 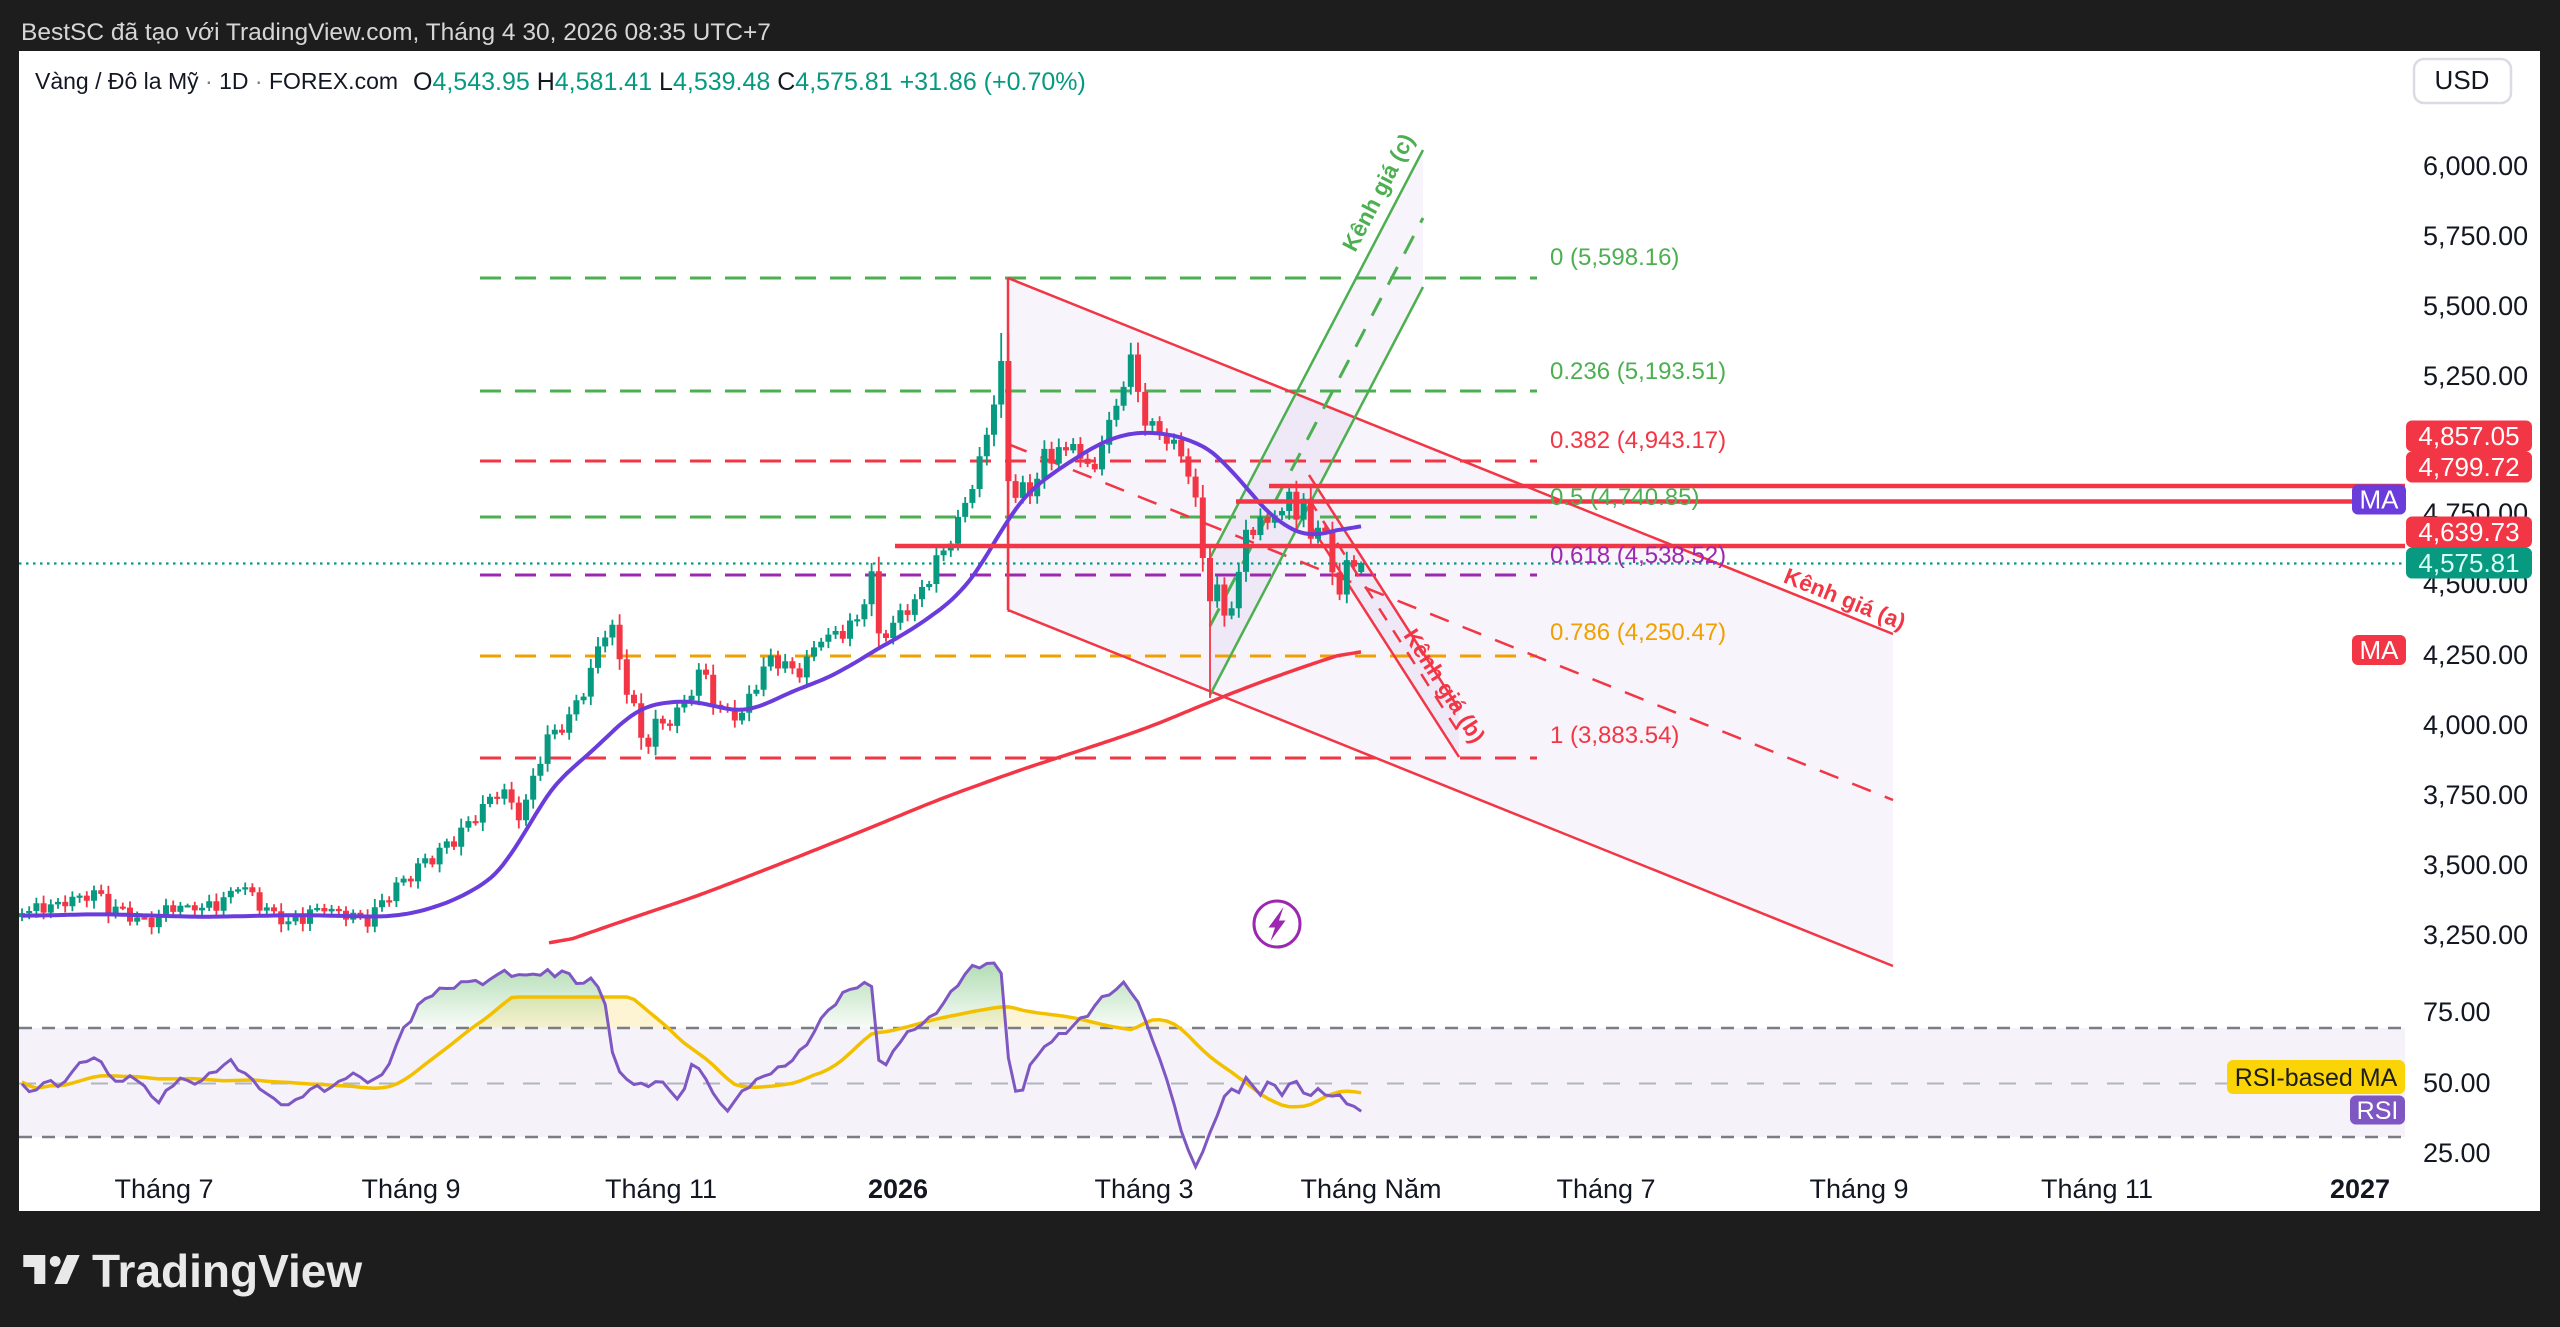 What do you see at coordinates (2475, 376) in the screenshot?
I see `svg-text: 5,250.00` at bounding box center [2475, 376].